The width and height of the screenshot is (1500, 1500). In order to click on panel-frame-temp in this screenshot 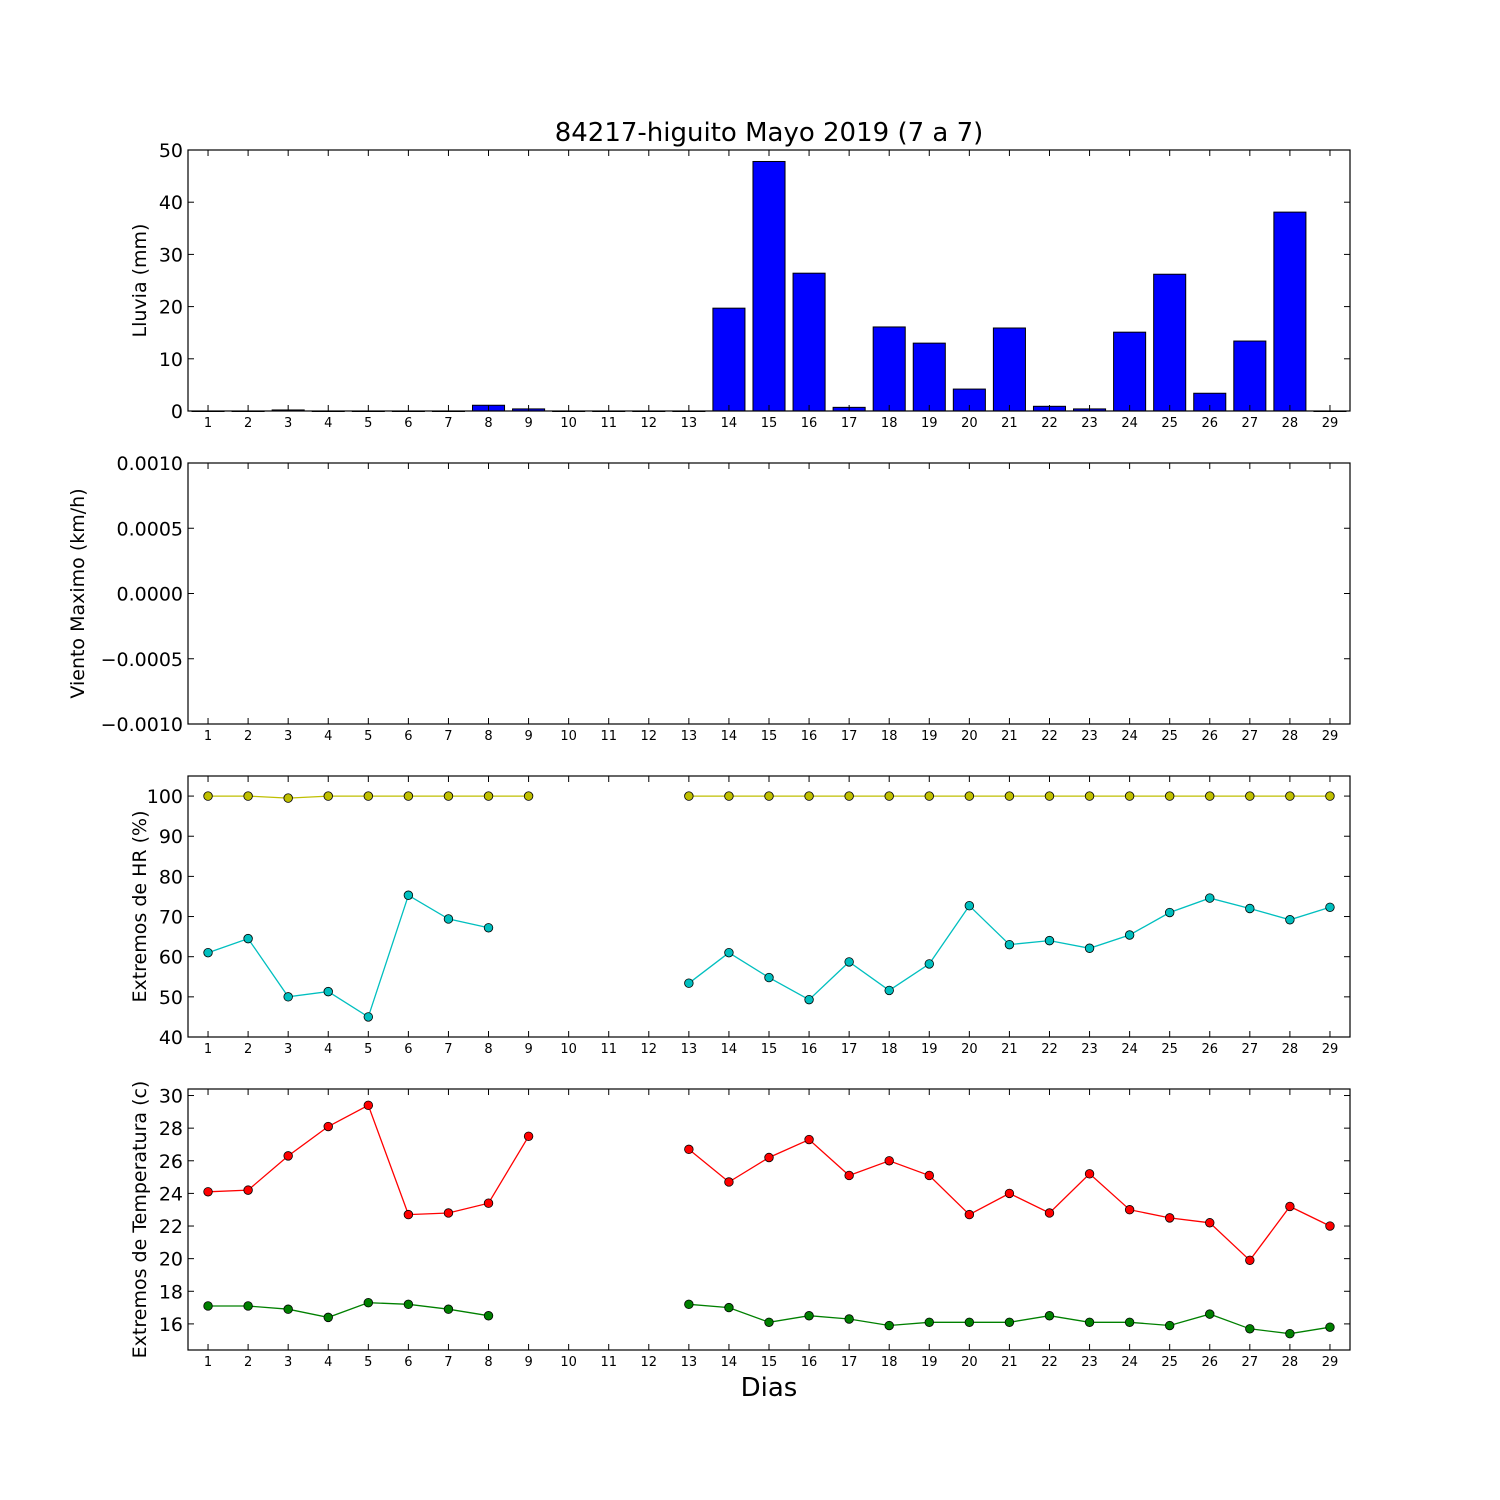, I will do `click(769, 1219)`.